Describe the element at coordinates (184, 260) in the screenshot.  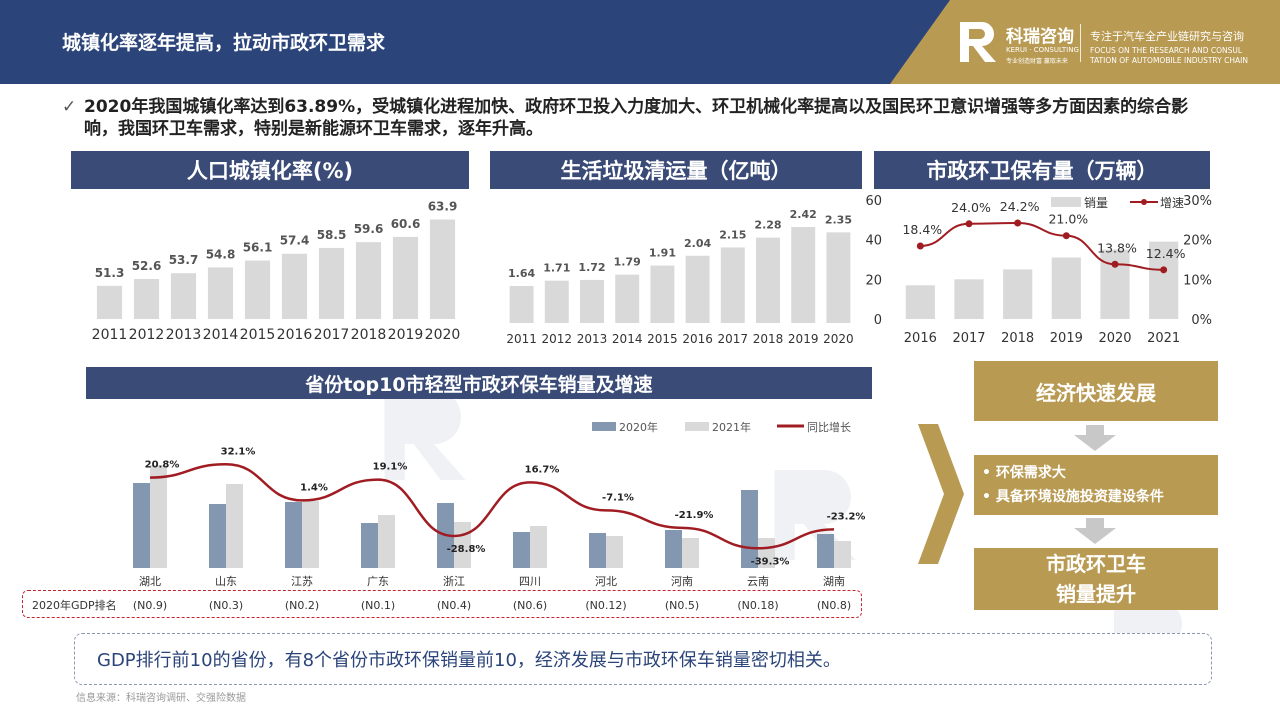
I see `data-label: 53.7` at that location.